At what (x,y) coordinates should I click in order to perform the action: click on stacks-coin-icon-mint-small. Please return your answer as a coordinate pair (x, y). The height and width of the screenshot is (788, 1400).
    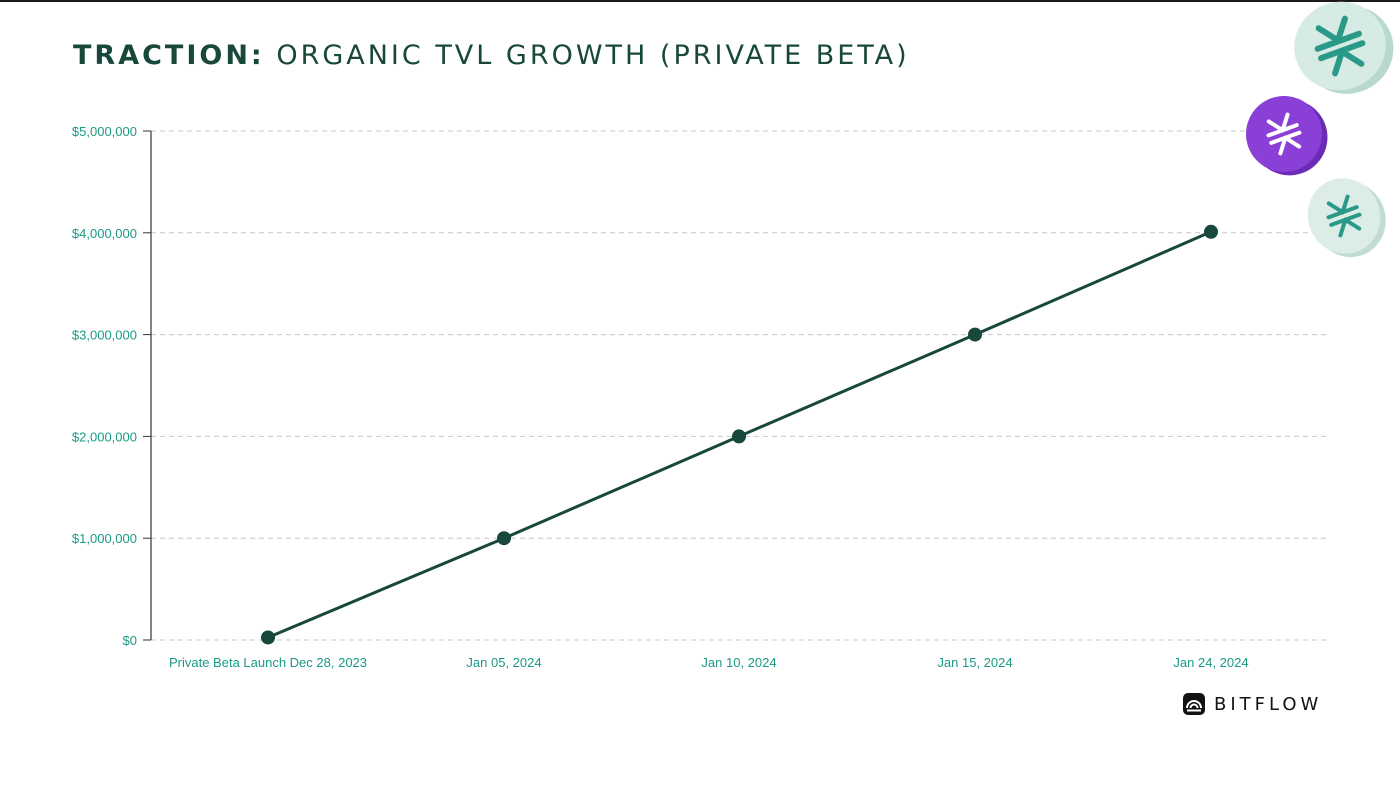
    Looking at the image, I should click on (1346, 218).